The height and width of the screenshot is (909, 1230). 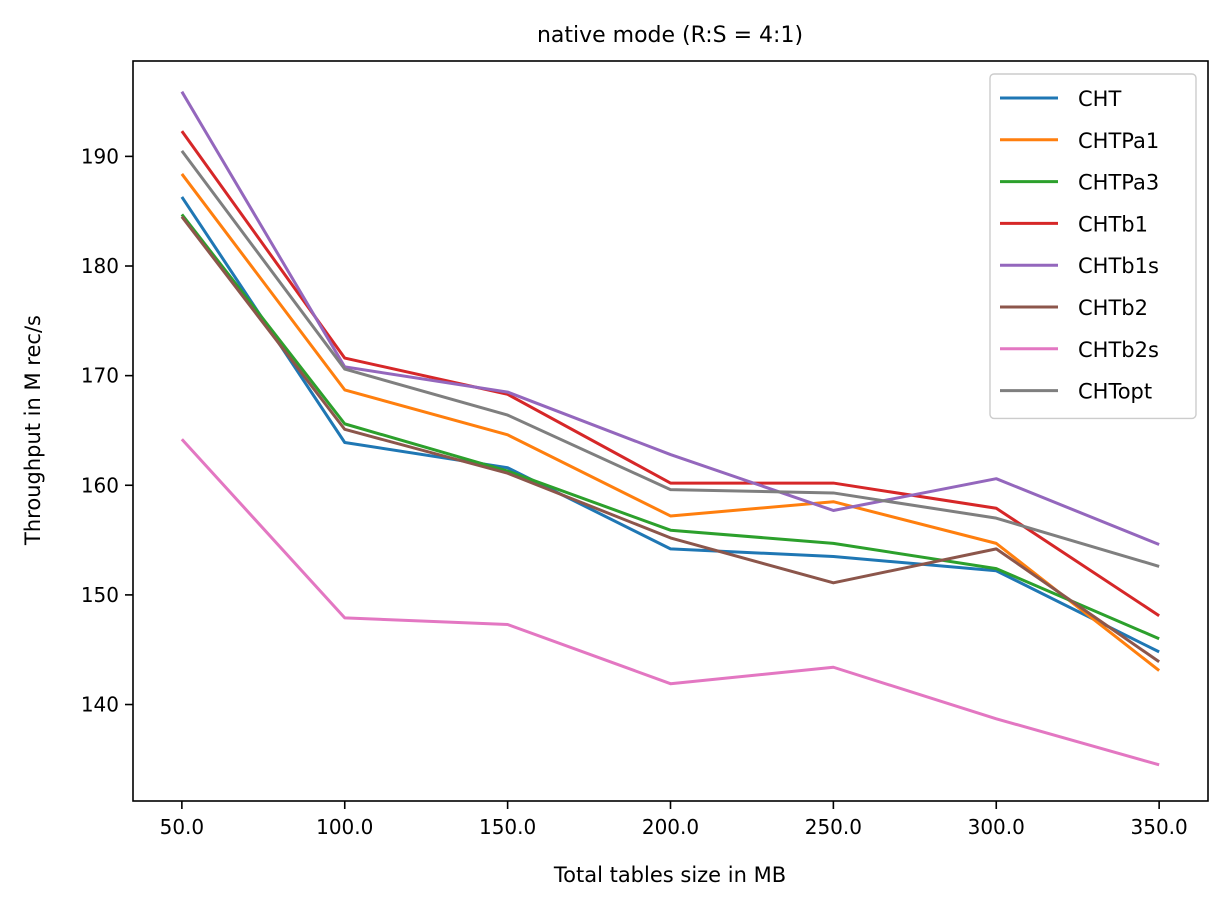 What do you see at coordinates (33, 430) in the screenshot?
I see `y-axis-label: Throughput in M rec/s` at bounding box center [33, 430].